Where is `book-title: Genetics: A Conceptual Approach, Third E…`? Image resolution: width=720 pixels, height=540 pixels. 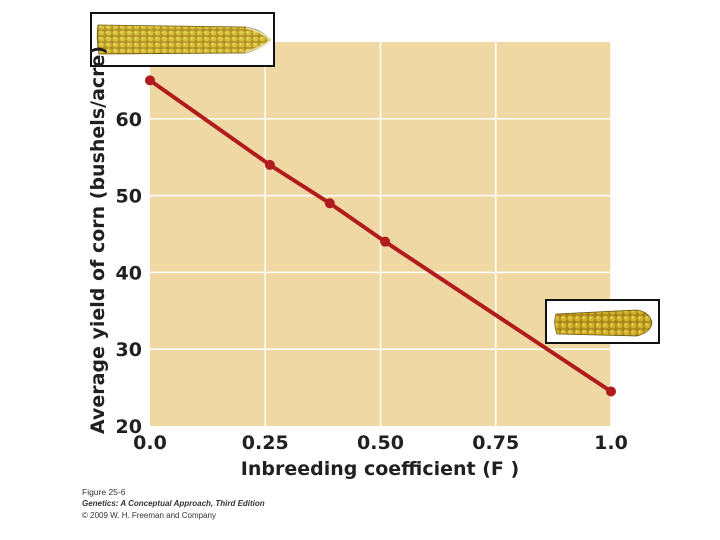
book-title: Genetics: A Conceptual Approach, Third E… is located at coordinates (173, 503).